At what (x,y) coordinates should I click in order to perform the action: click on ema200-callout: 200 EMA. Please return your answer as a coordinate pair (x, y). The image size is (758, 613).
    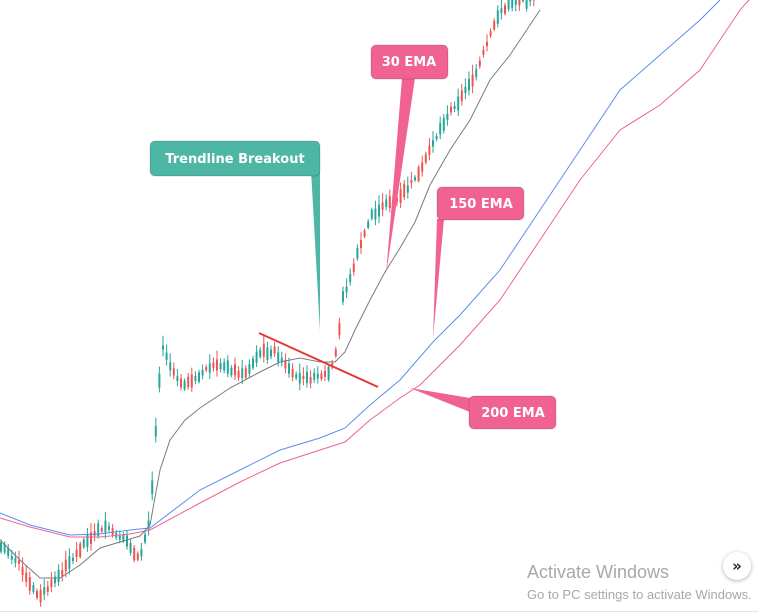
    Looking at the image, I should click on (483, 409).